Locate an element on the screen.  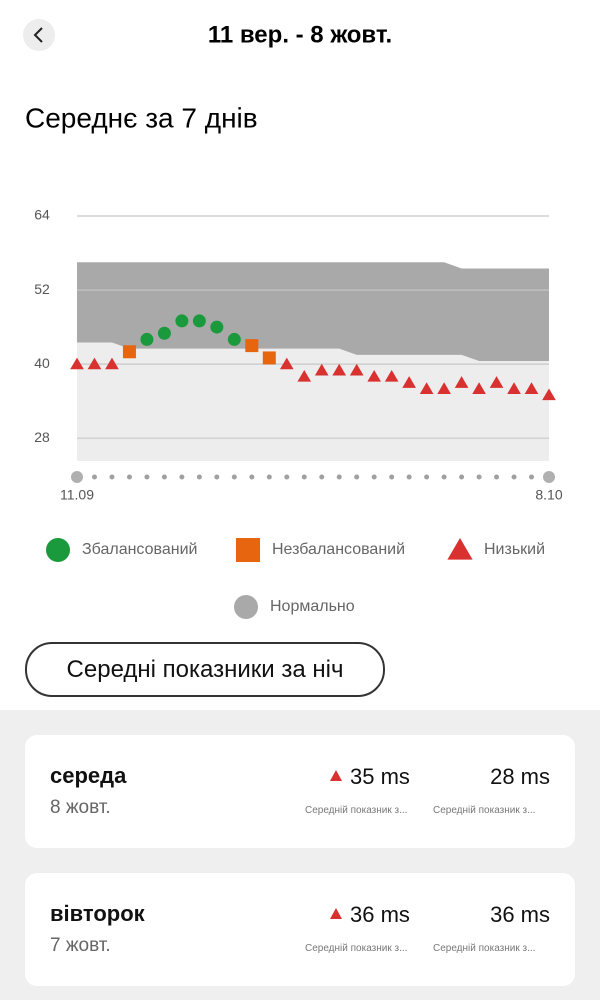
card-value: 28 ms is located at coordinates (520, 776).